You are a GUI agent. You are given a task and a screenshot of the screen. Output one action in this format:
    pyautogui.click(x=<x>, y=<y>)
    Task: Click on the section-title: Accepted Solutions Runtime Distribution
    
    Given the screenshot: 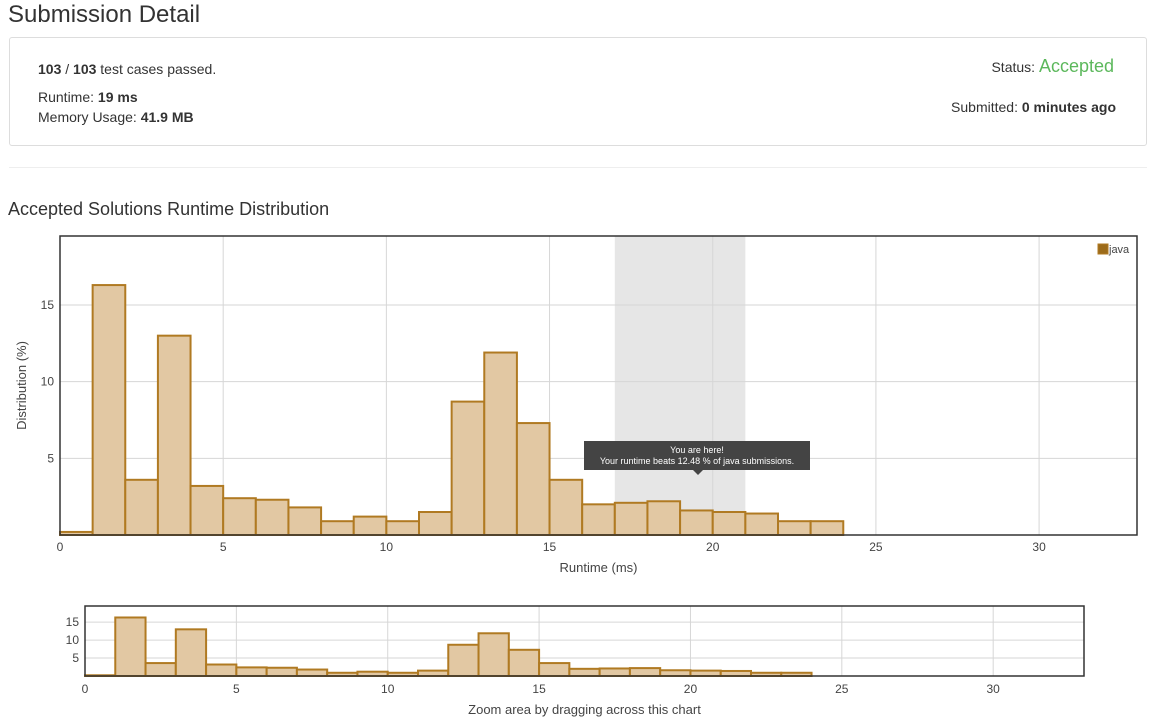 What is the action you would take?
    pyautogui.click(x=169, y=209)
    